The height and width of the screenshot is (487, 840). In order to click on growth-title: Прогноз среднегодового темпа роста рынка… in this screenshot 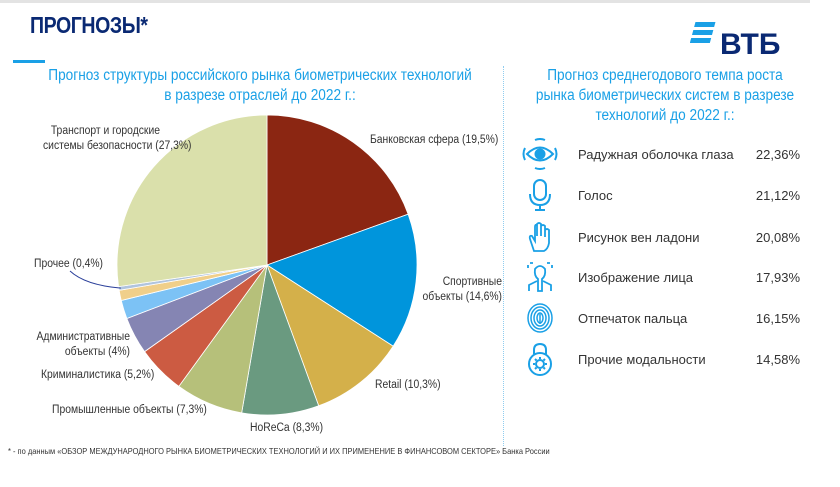, I will do `click(665, 96)`.